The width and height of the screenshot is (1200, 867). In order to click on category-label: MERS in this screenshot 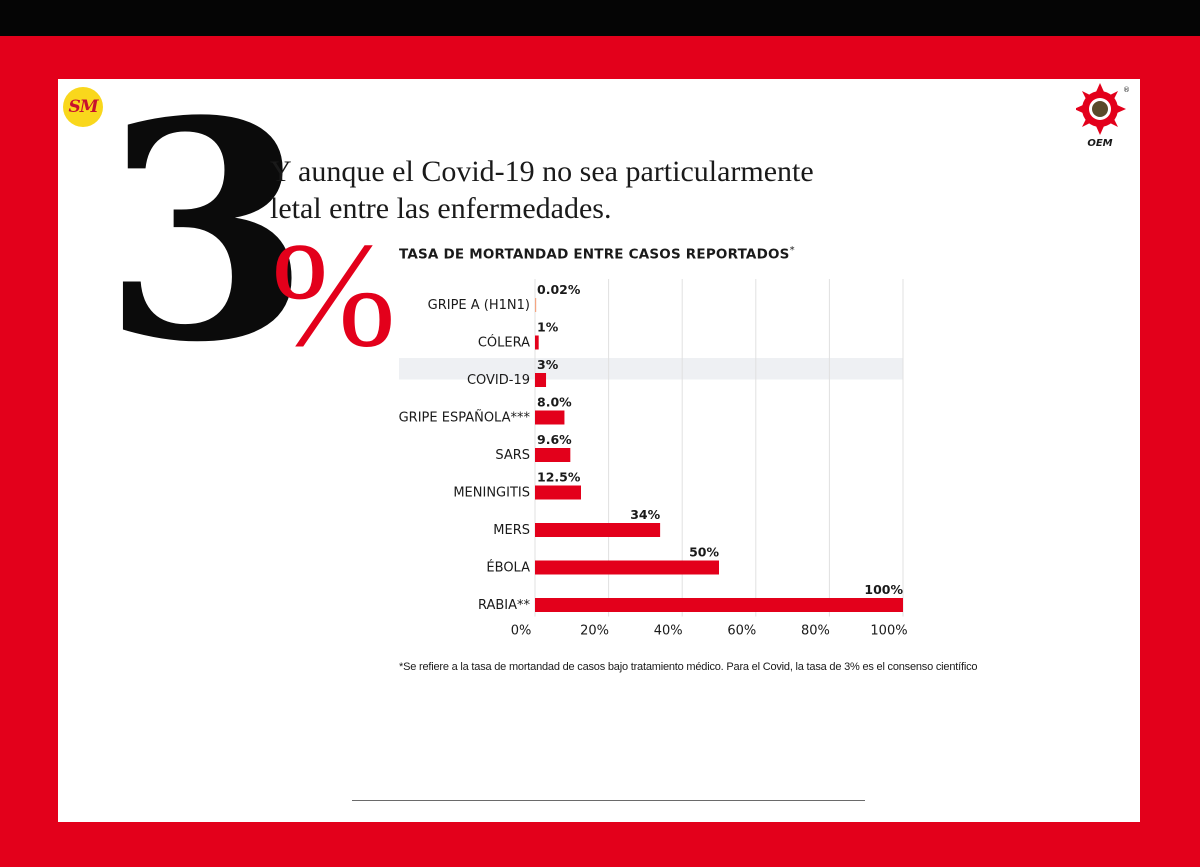, I will do `click(511, 530)`.